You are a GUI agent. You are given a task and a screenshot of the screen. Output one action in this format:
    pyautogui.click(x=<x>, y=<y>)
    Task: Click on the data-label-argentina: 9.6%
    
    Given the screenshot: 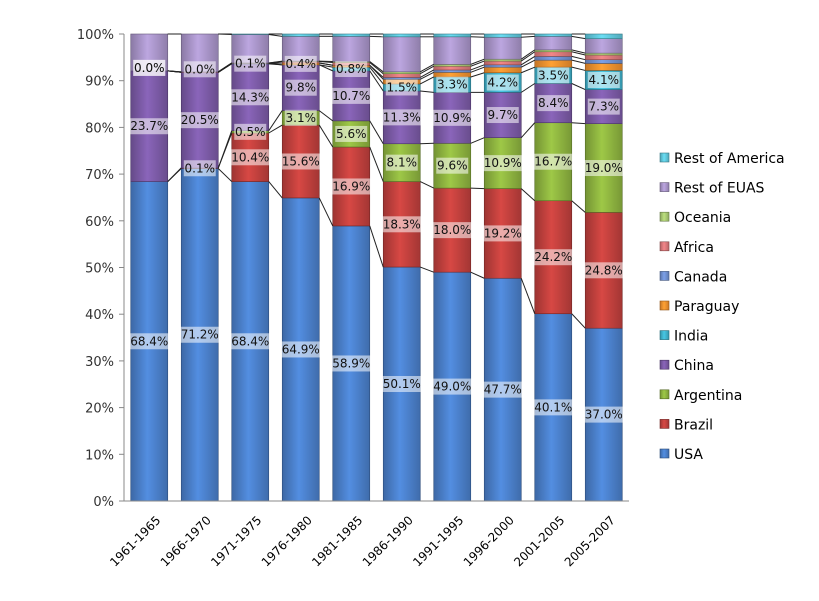 What is the action you would take?
    pyautogui.click(x=452, y=166)
    